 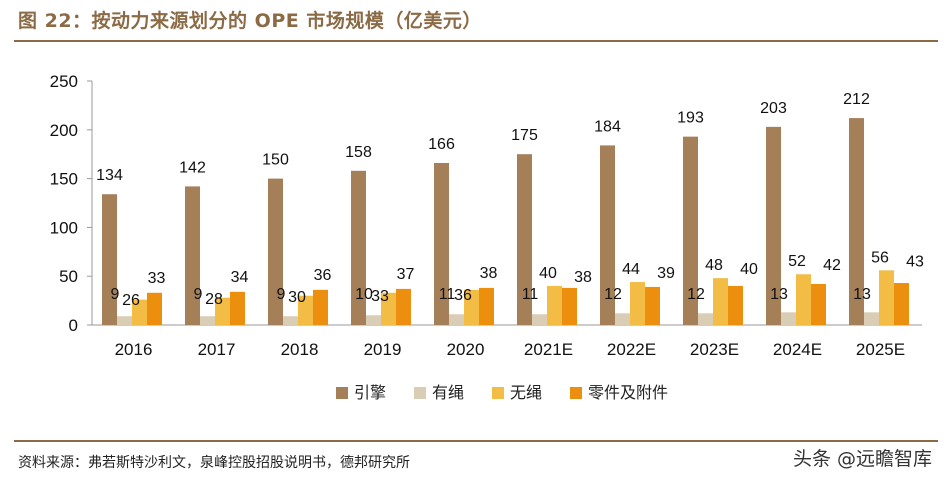 What do you see at coordinates (476, 41) in the screenshot?
I see `title-divider` at bounding box center [476, 41].